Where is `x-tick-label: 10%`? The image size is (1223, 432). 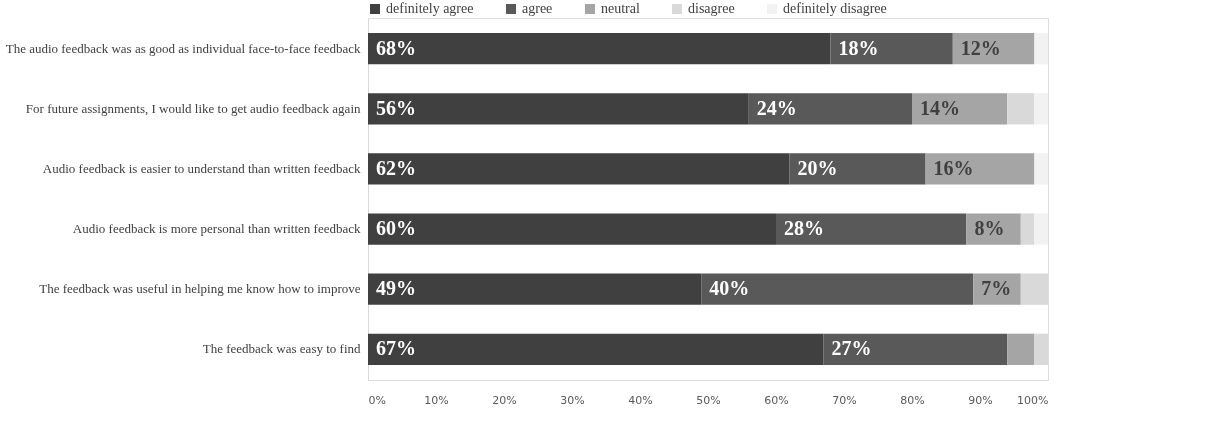 x-tick-label: 10% is located at coordinates (436, 400).